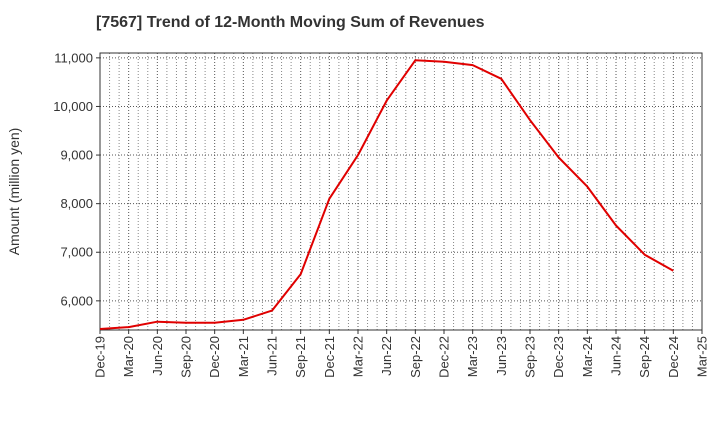 The height and width of the screenshot is (440, 720). I want to click on x-tick-label: Jun-22, so click(386, 356).